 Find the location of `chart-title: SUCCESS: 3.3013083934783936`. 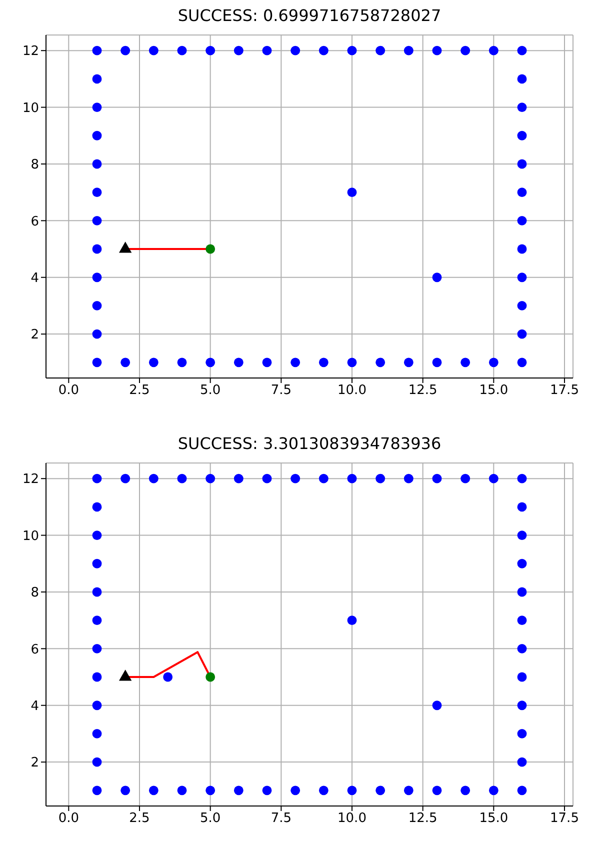

chart-title: SUCCESS: 3.3013083934783936 is located at coordinates (309, 443).